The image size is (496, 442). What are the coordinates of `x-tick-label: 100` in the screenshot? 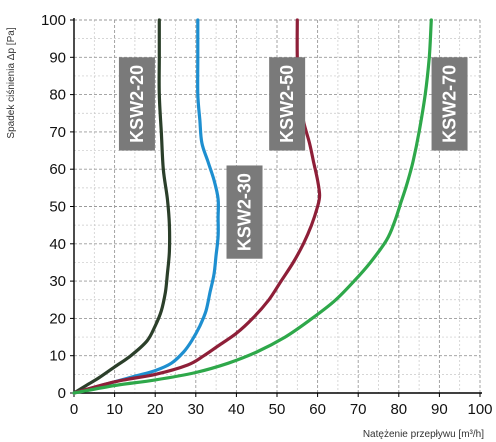 It's located at (479, 409).